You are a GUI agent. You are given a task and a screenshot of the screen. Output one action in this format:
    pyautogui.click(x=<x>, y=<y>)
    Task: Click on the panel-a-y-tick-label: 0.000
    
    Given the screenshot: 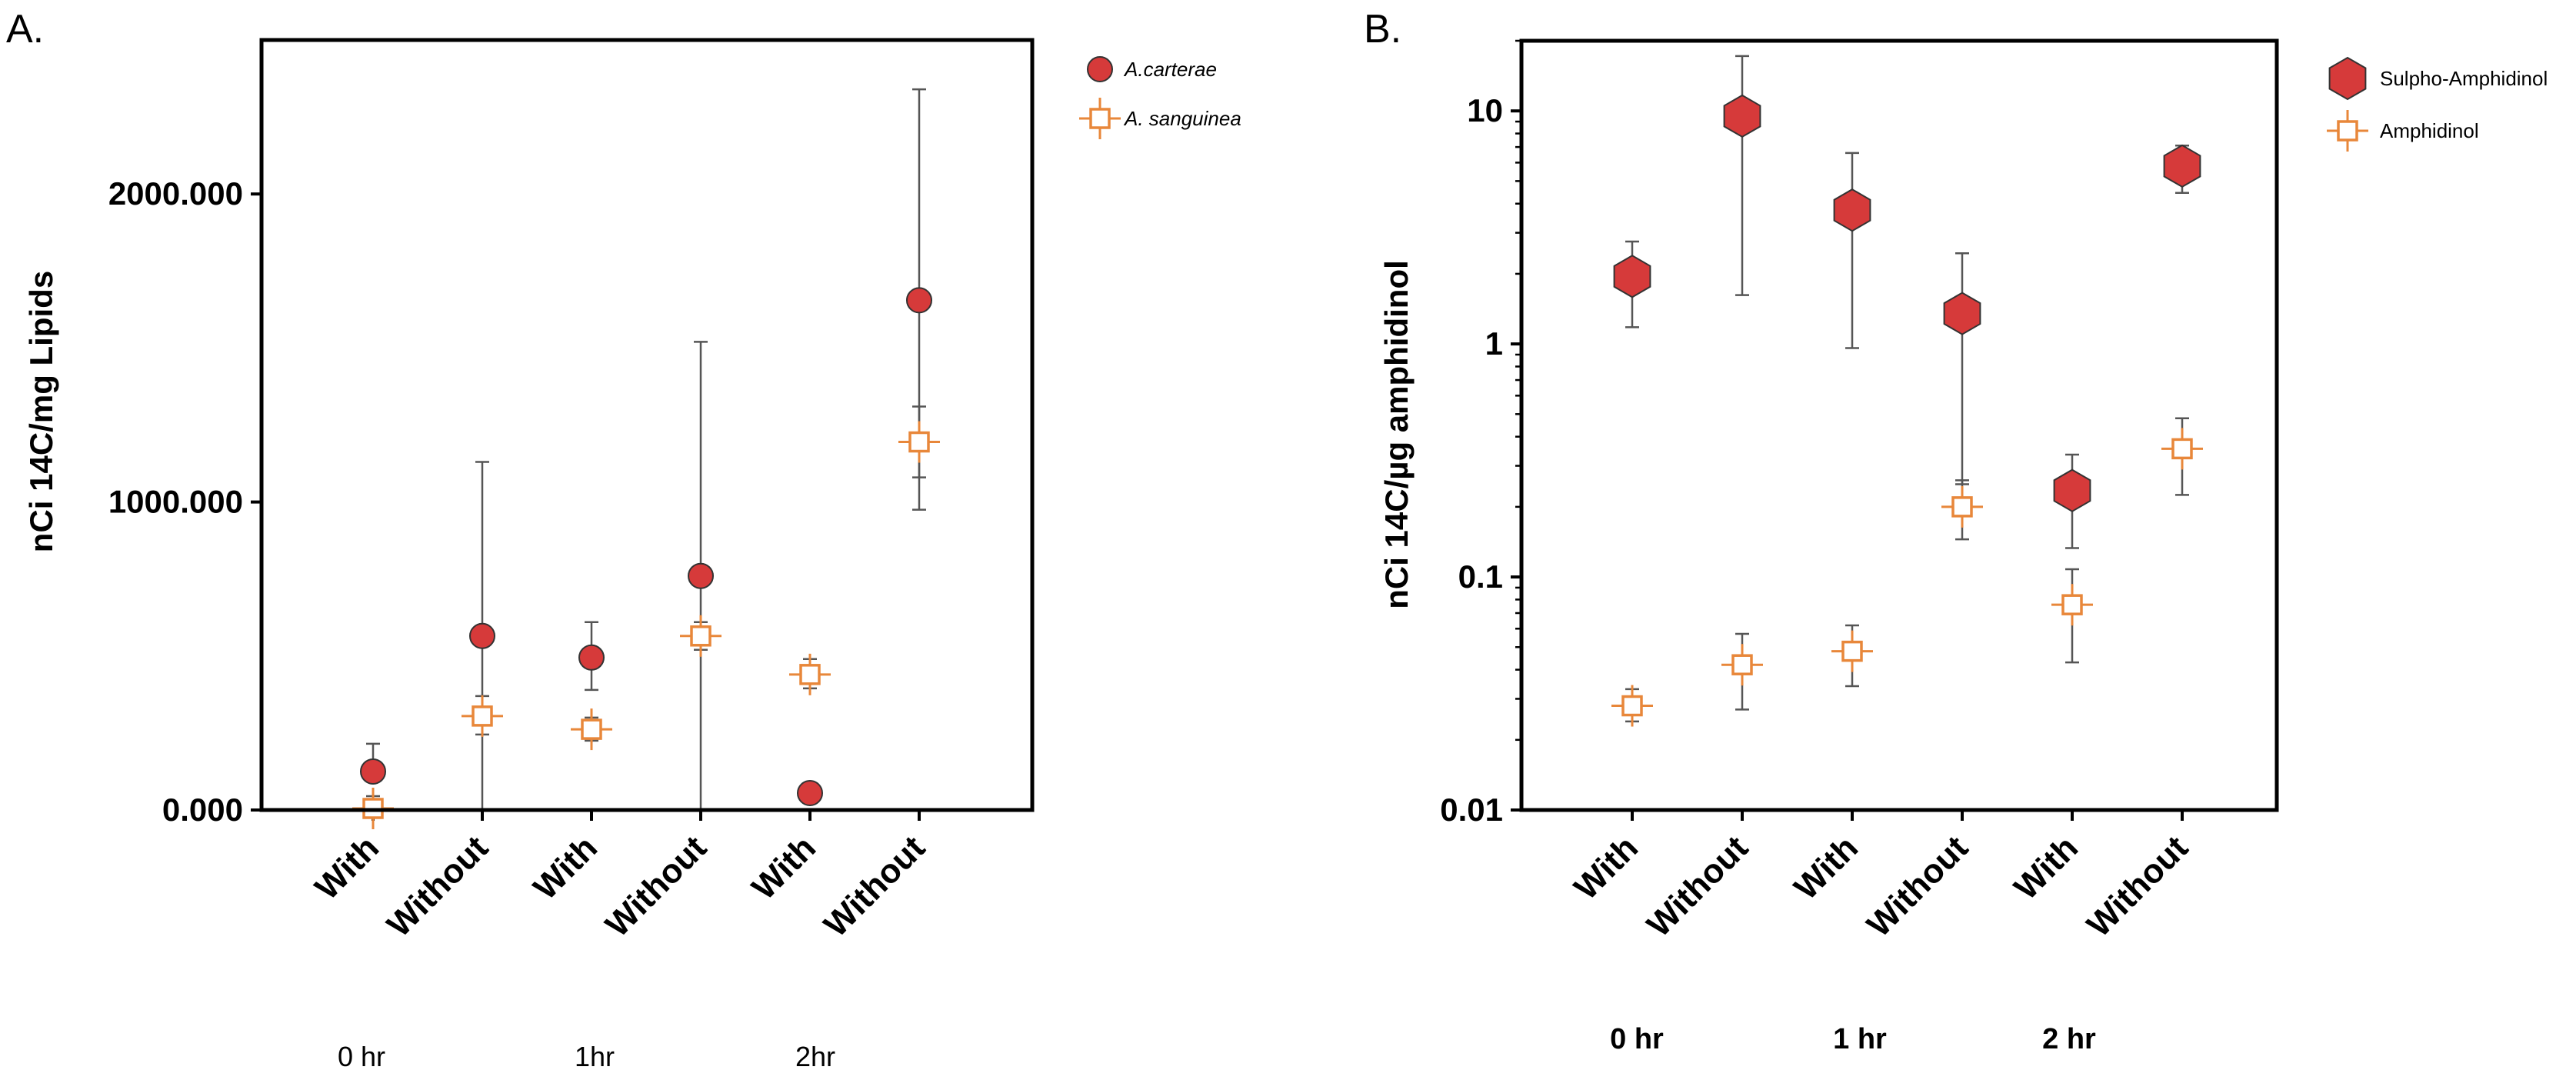 What is the action you would take?
    pyautogui.click(x=202, y=810)
    